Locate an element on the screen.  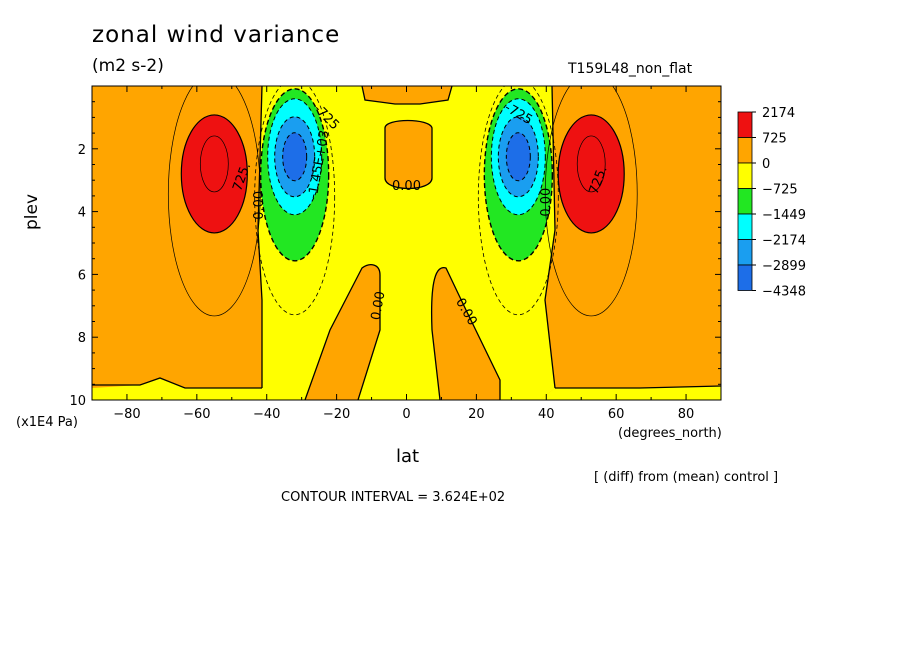
colorbar-label: 2174 is located at coordinates (778, 113).